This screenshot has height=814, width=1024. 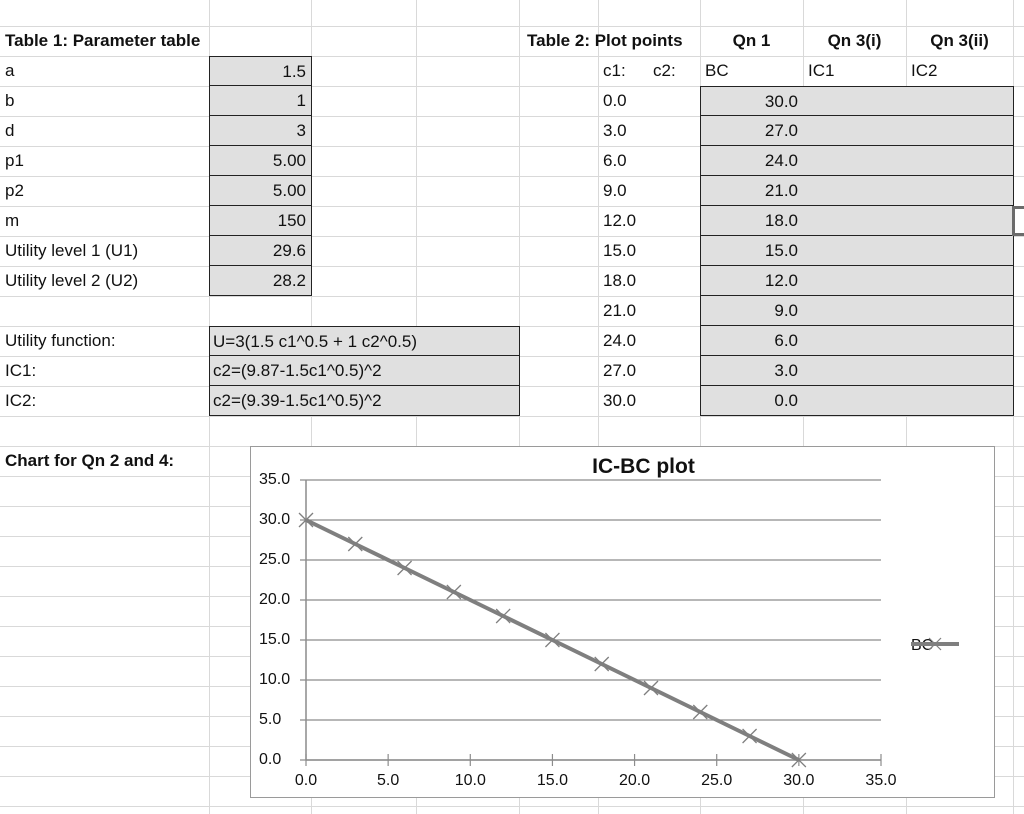 I want to click on c1-value: 21.0, so click(x=620, y=310).